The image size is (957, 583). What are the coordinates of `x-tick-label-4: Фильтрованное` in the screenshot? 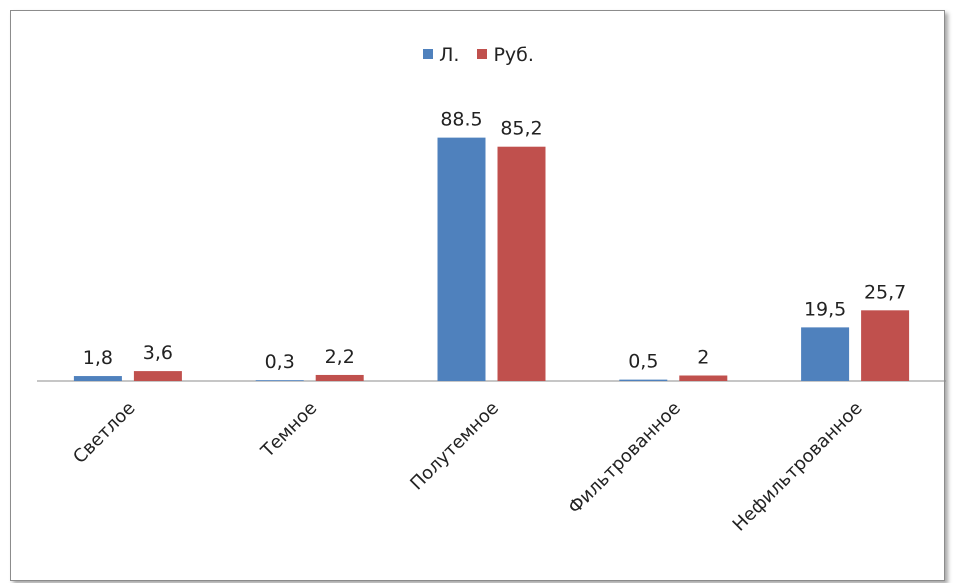 It's located at (624, 458).